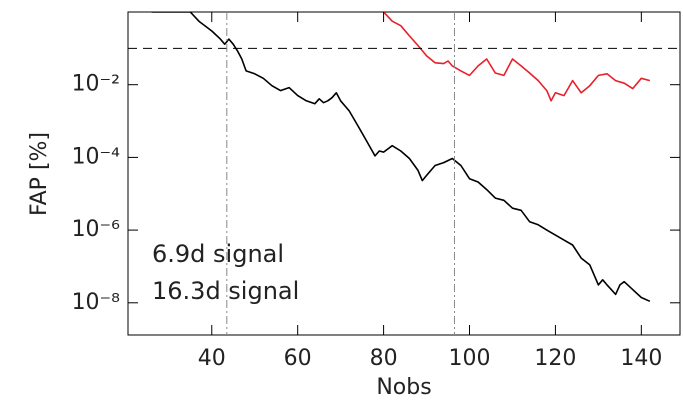 This screenshot has width=683, height=403. What do you see at coordinates (298, 358) in the screenshot?
I see `x-tick-label: 60` at bounding box center [298, 358].